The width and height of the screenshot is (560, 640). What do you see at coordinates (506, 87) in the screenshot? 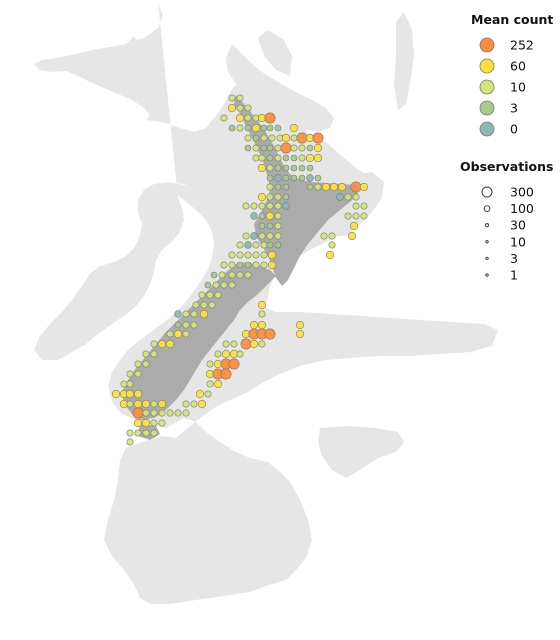
I see `mean-count-legend-items: 252 60 10 3 0` at bounding box center [506, 87].